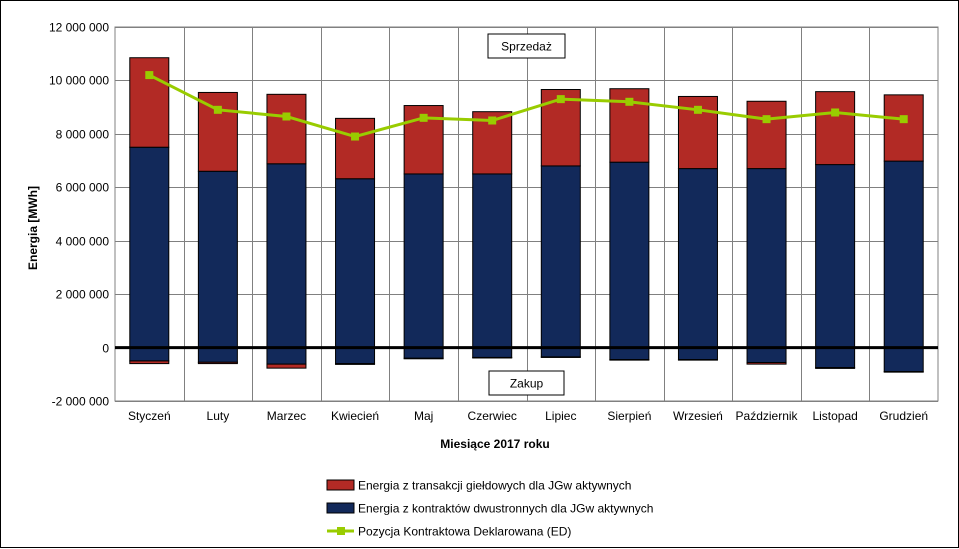 Image resolution: width=959 pixels, height=549 pixels. Describe the element at coordinates (33, 228) in the screenshot. I see `y-axis-label: Energia [MWh]` at that location.